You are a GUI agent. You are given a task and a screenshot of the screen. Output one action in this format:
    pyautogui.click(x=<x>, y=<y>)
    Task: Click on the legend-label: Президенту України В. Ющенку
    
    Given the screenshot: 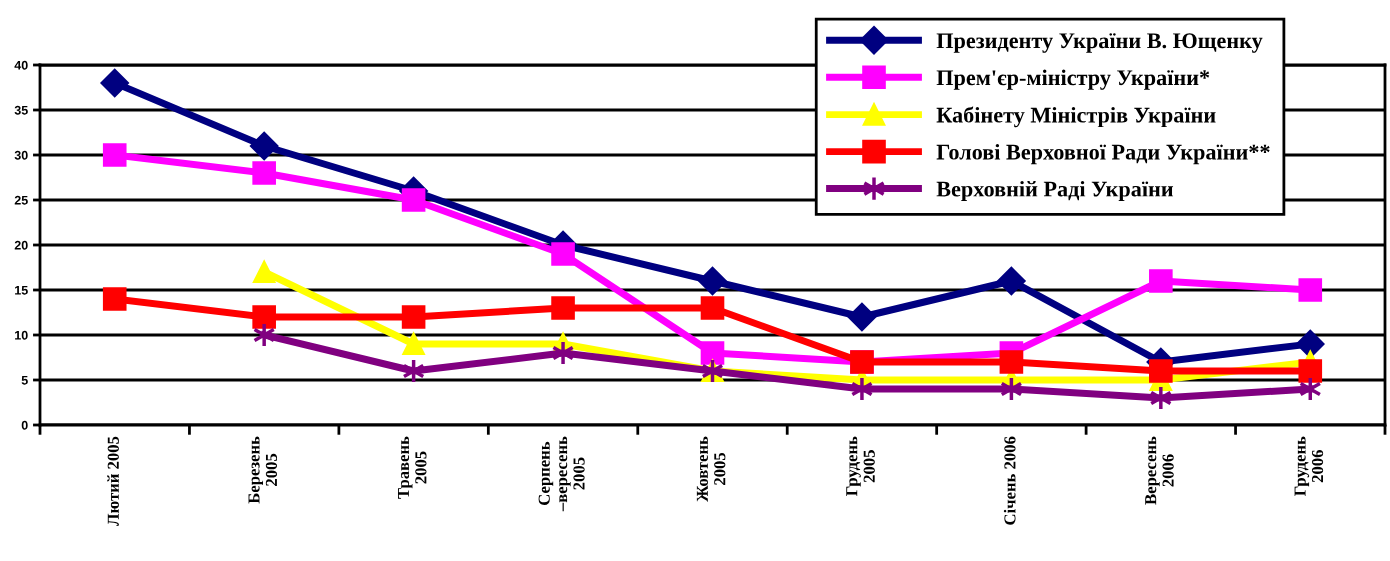 What is the action you would take?
    pyautogui.click(x=1099, y=43)
    